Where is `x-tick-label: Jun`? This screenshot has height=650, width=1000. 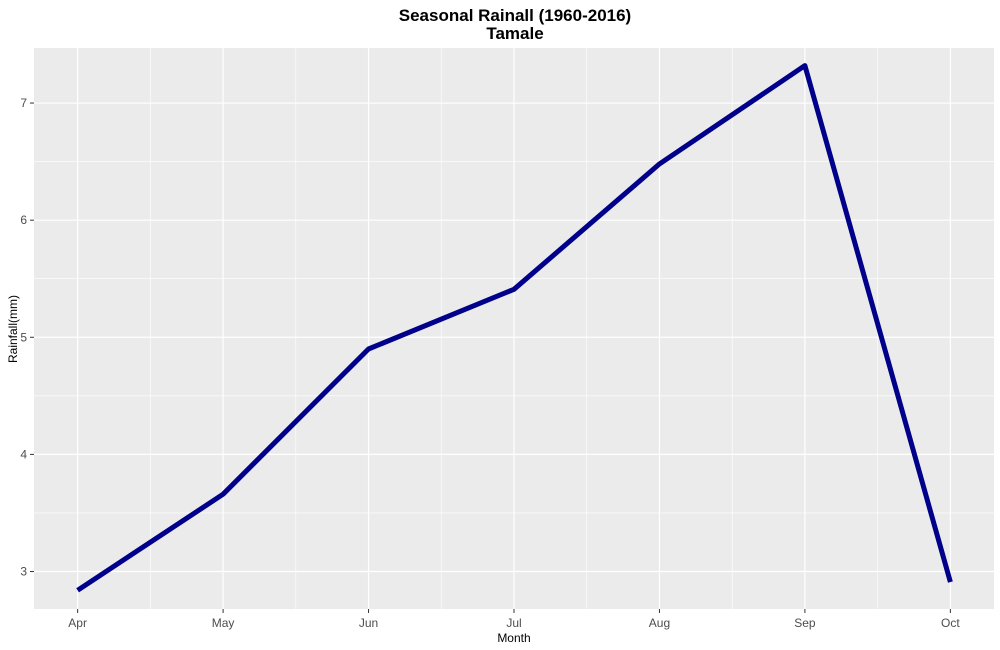
x-tick-label: Jun is located at coordinates (368, 623).